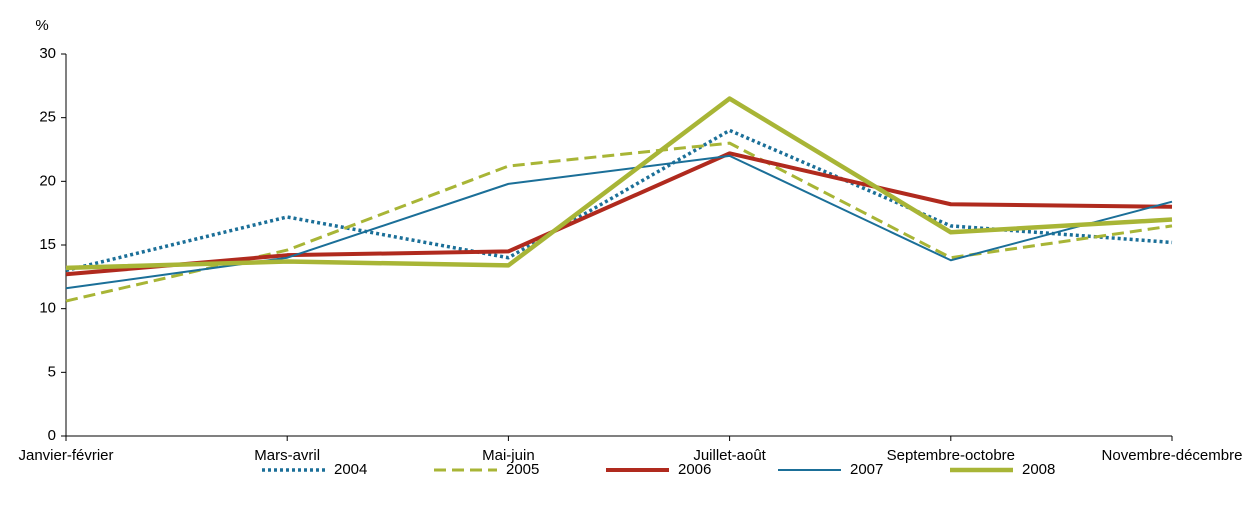 Image resolution: width=1255 pixels, height=508 pixels. Describe the element at coordinates (694, 469) in the screenshot. I see `legend-label: 2006` at that location.